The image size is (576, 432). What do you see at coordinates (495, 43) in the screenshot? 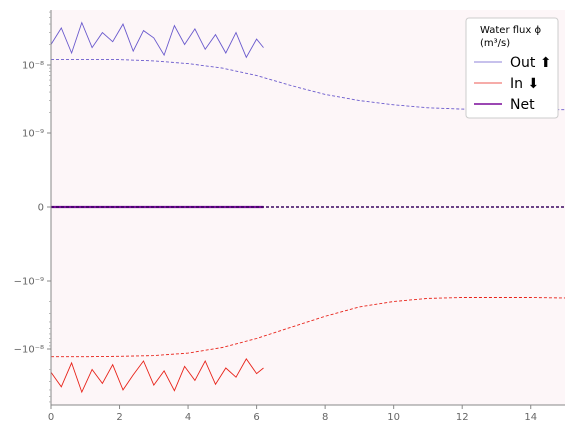
I see `legend-title-units: (m³/s)` at bounding box center [495, 43].